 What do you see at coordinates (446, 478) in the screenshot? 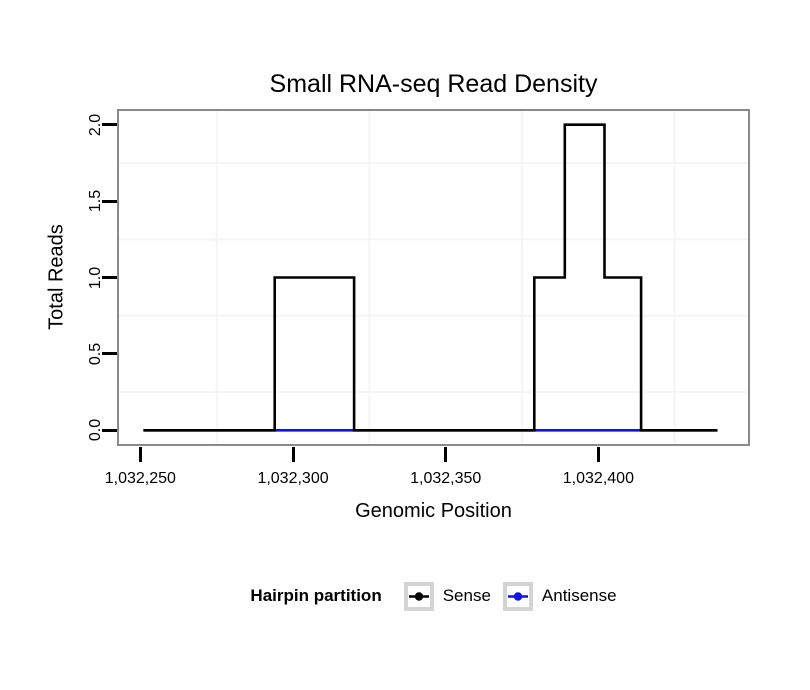
I see `x-axis-tick-label: 1,032,350` at bounding box center [446, 478].